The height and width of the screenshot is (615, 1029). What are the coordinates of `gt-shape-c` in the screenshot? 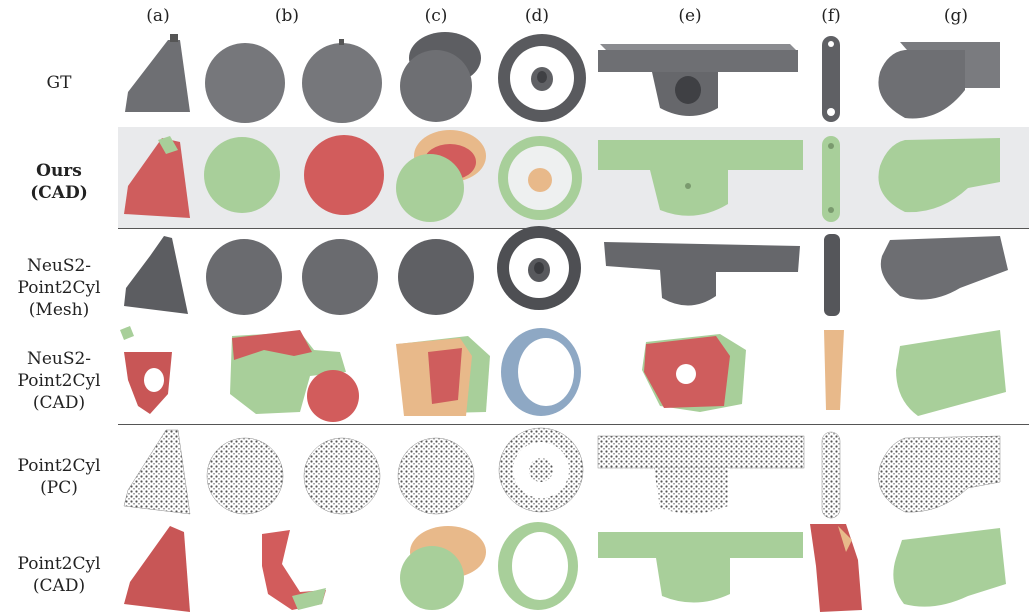 It's located at (440, 77).